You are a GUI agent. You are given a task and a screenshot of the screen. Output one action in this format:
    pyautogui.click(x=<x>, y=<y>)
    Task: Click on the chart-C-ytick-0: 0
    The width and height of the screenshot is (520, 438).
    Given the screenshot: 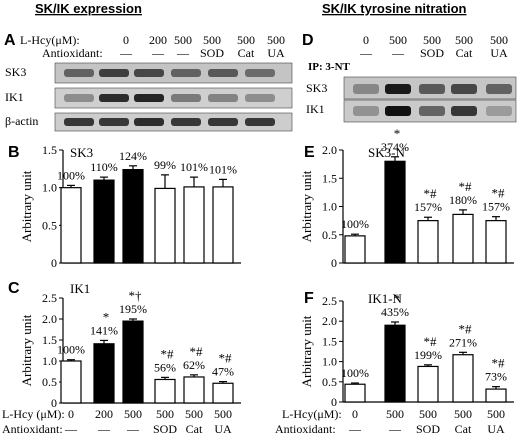 What is the action you would take?
    pyautogui.click(x=54, y=403)
    